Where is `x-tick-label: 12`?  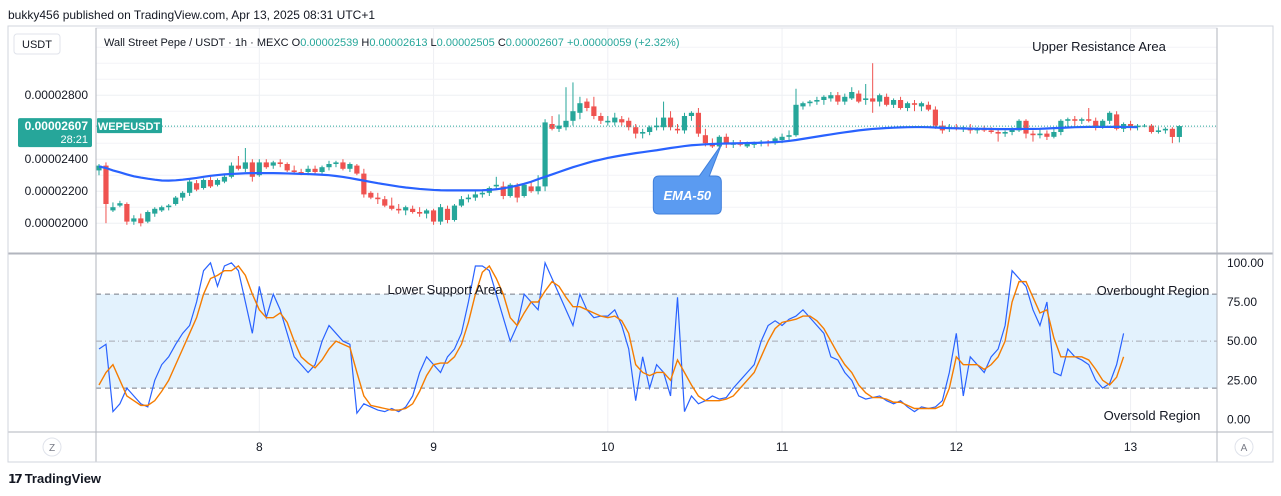
x-tick-label: 12 is located at coordinates (957, 447).